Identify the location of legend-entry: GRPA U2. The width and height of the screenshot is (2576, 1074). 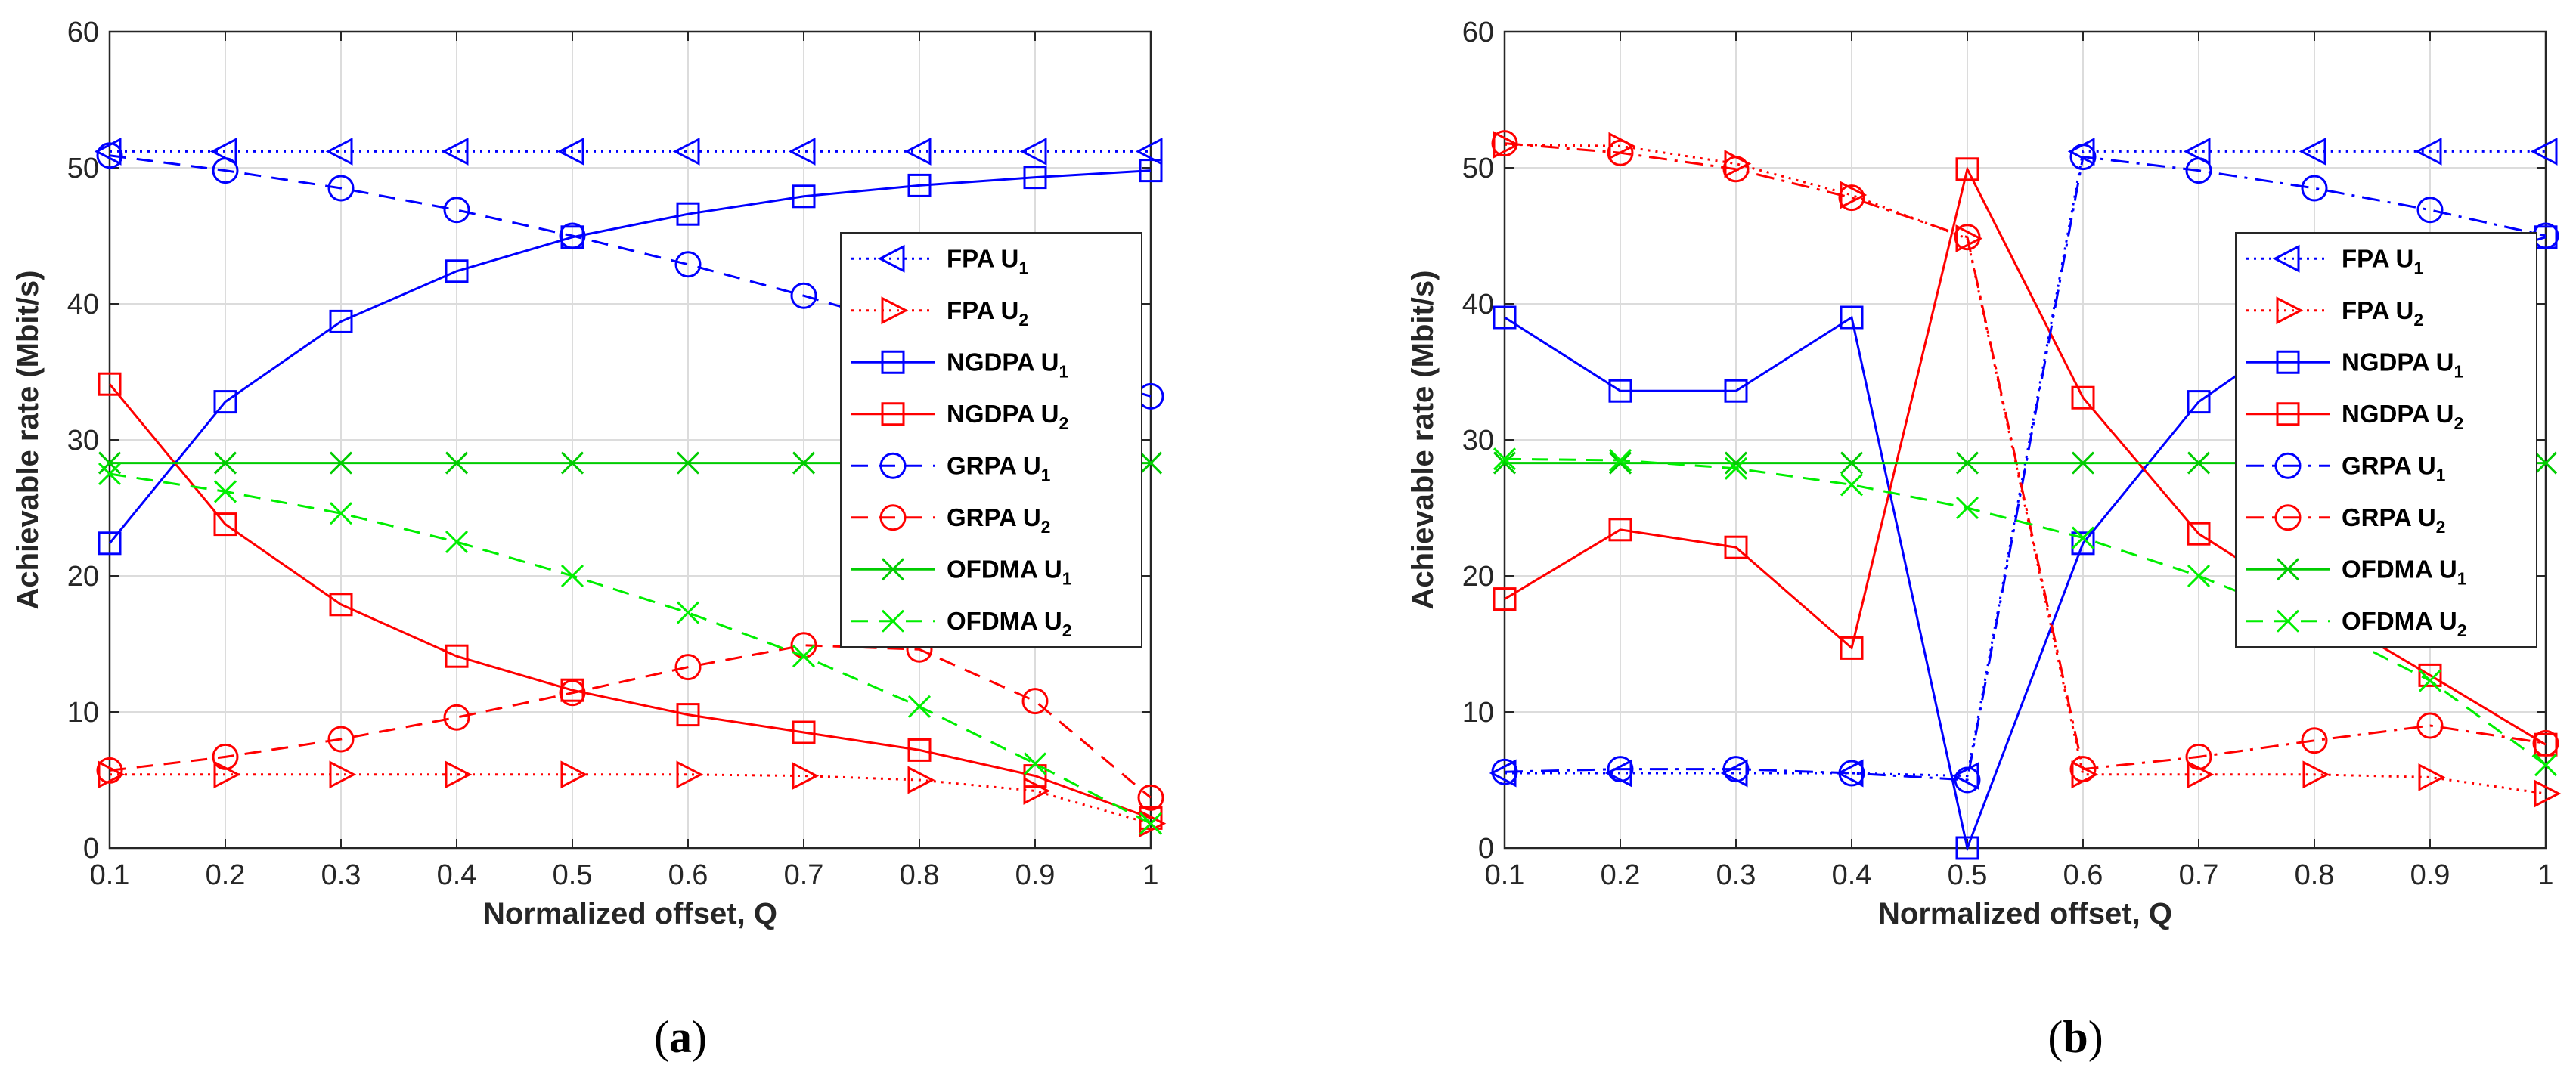
(2393, 520).